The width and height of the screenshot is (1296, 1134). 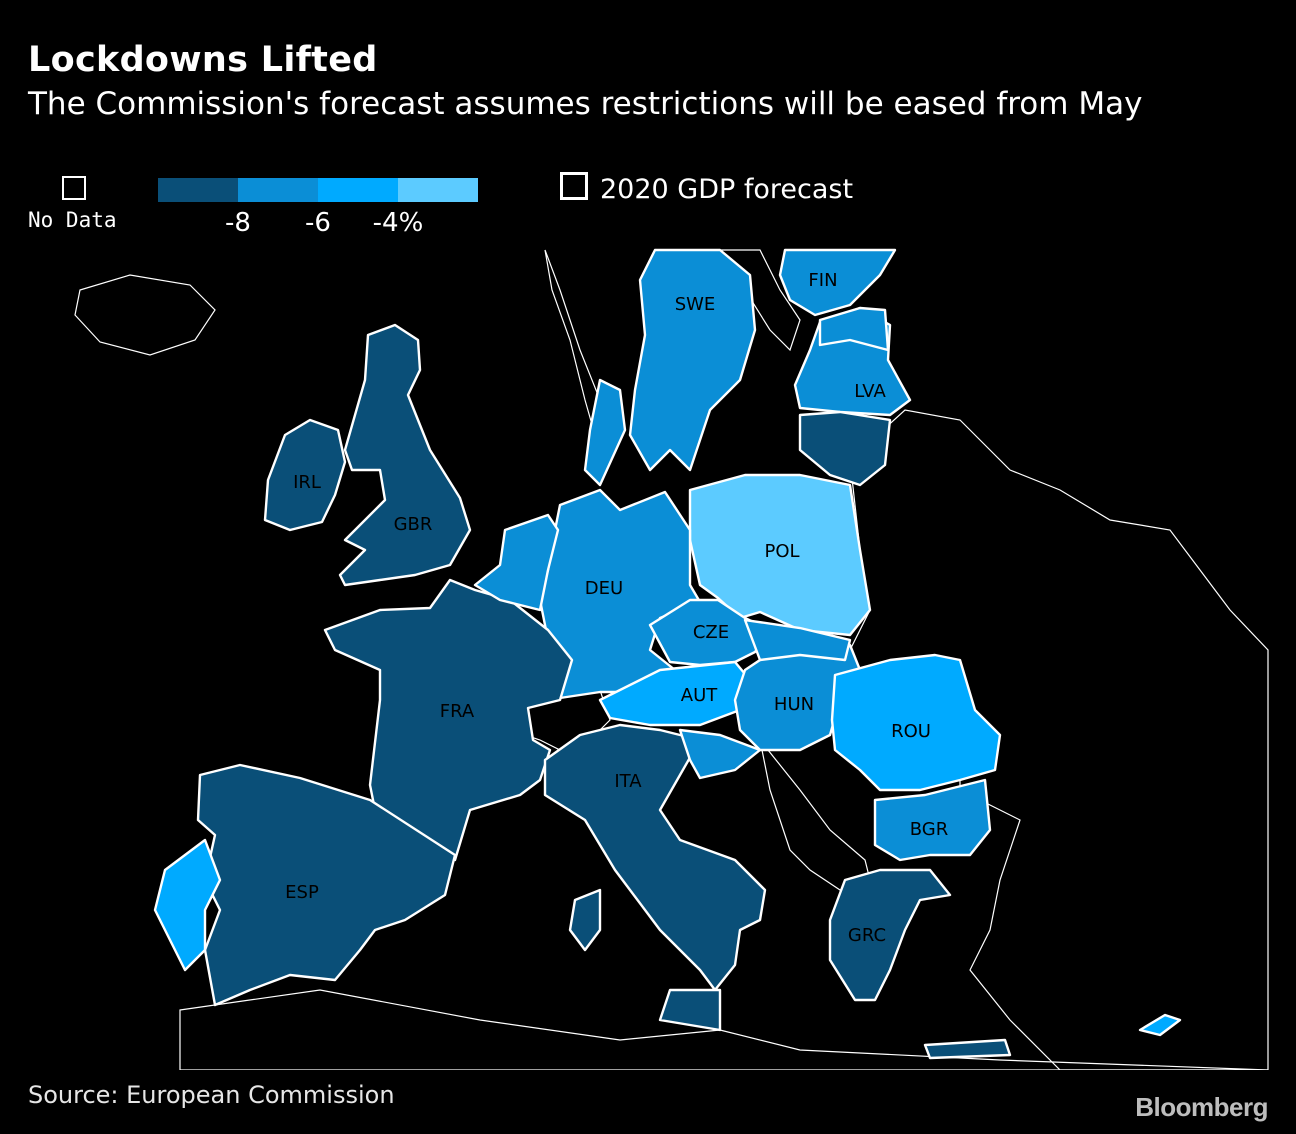 I want to click on country-cyp, so click(x=1160, y=1025).